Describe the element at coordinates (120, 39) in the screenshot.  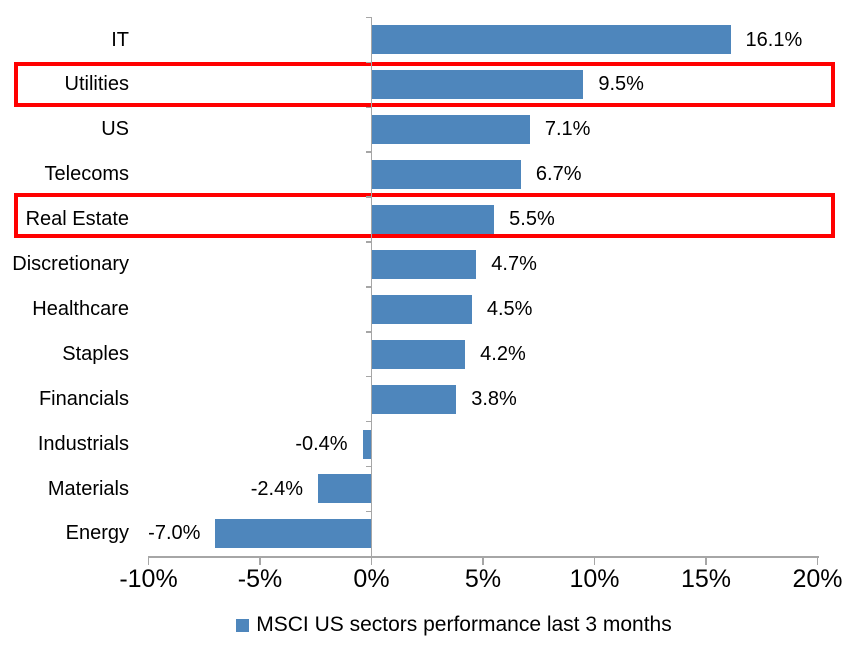
I see `category-label-it: IT` at that location.